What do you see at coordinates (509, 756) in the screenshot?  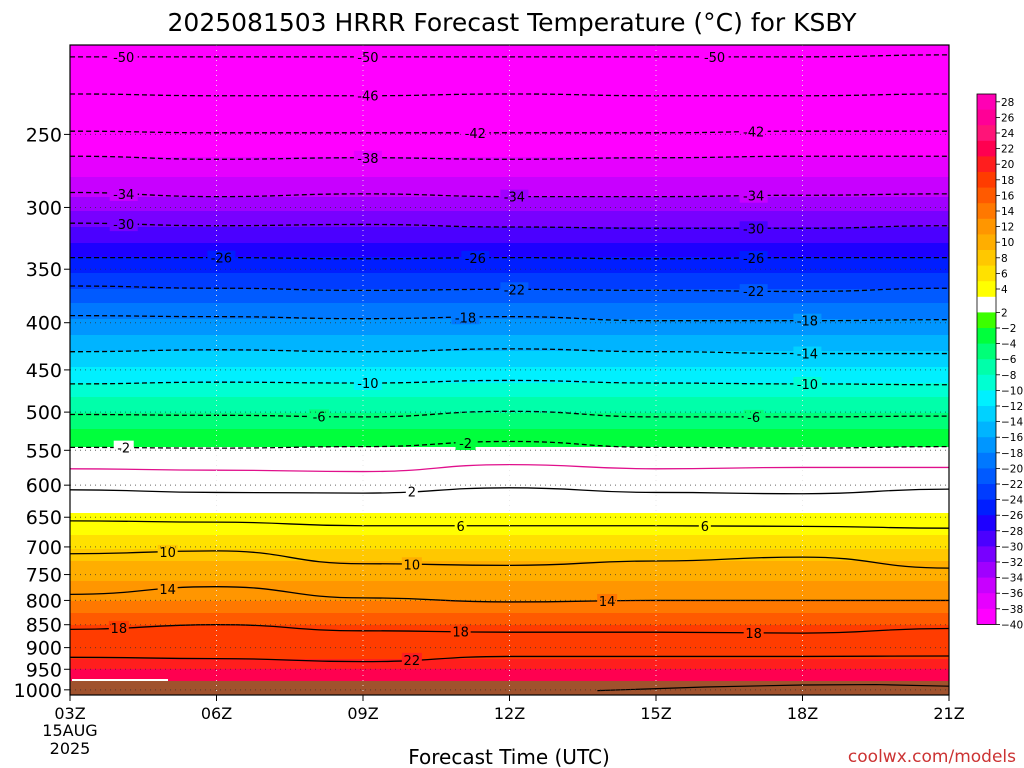 I see `x-axis-label: Forecast Time (UTC)` at bounding box center [509, 756].